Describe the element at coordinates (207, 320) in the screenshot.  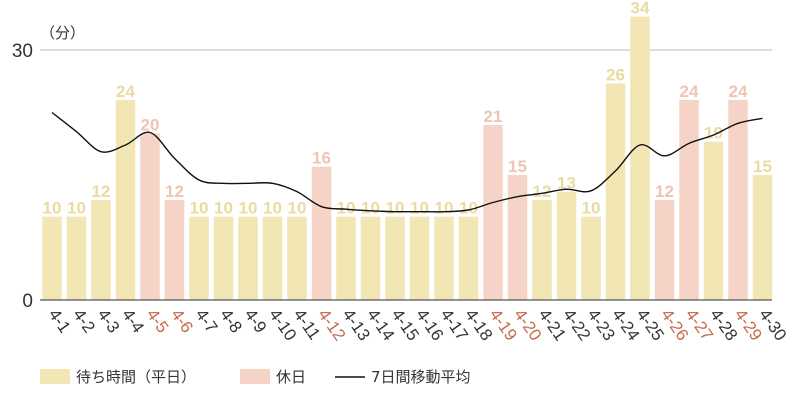
I see `x-tick-label-4-7: 4-7` at that location.